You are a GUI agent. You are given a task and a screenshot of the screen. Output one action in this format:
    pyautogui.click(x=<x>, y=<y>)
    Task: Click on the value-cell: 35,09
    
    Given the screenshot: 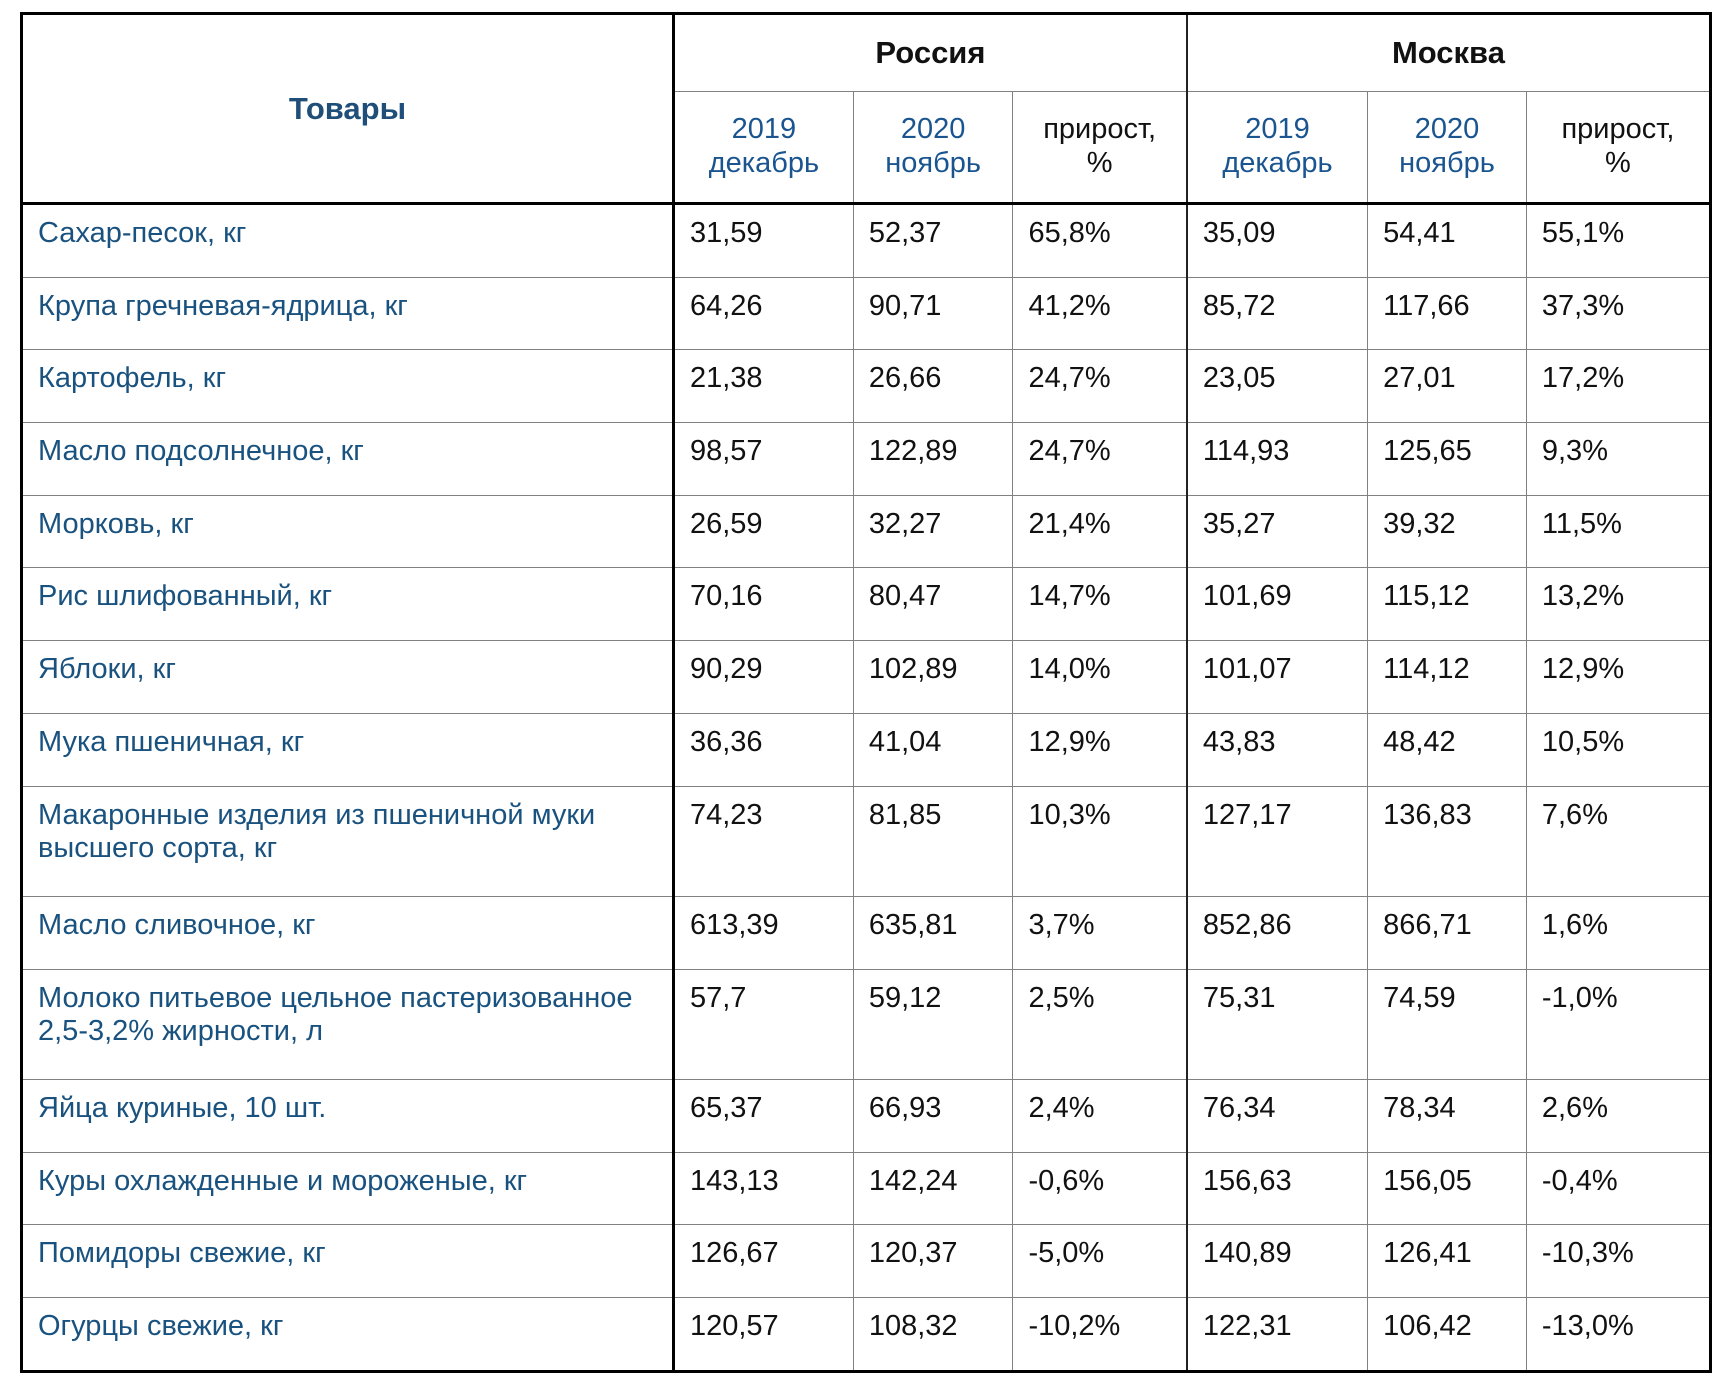 What is the action you would take?
    pyautogui.click(x=1277, y=240)
    